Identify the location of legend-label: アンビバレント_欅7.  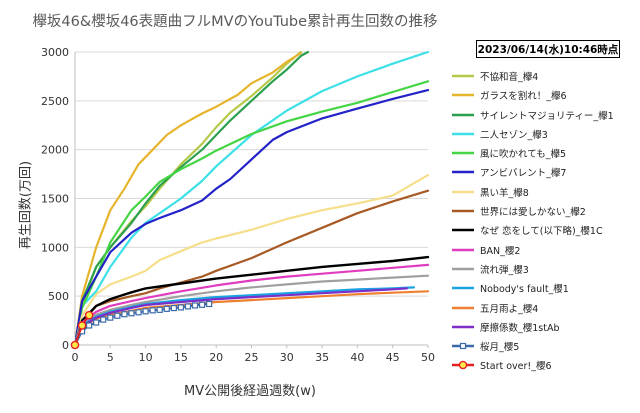
(523, 174).